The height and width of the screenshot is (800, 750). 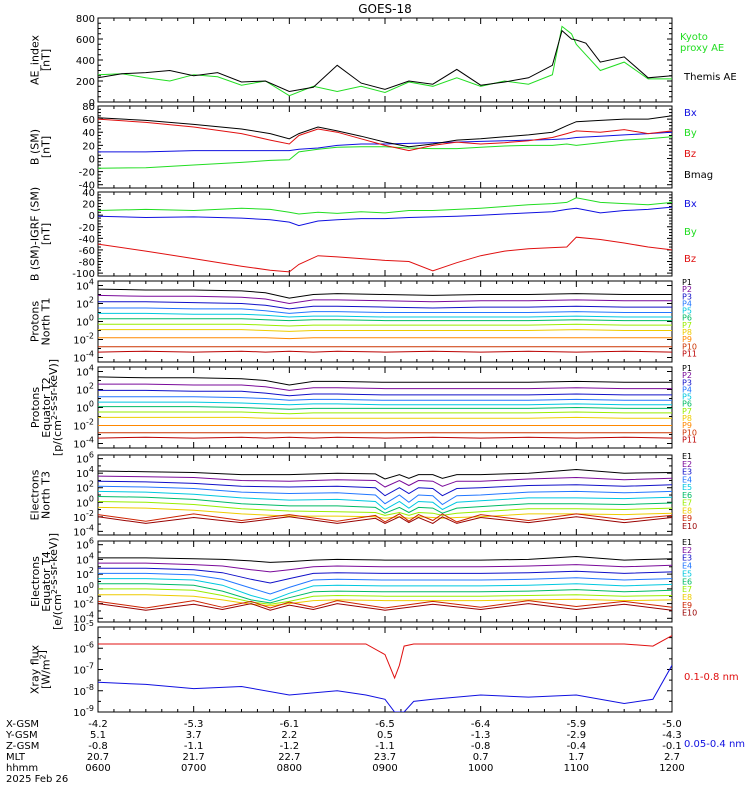 What do you see at coordinates (87, 186) in the screenshot?
I see `y-tick-label: -40` at bounding box center [87, 186].